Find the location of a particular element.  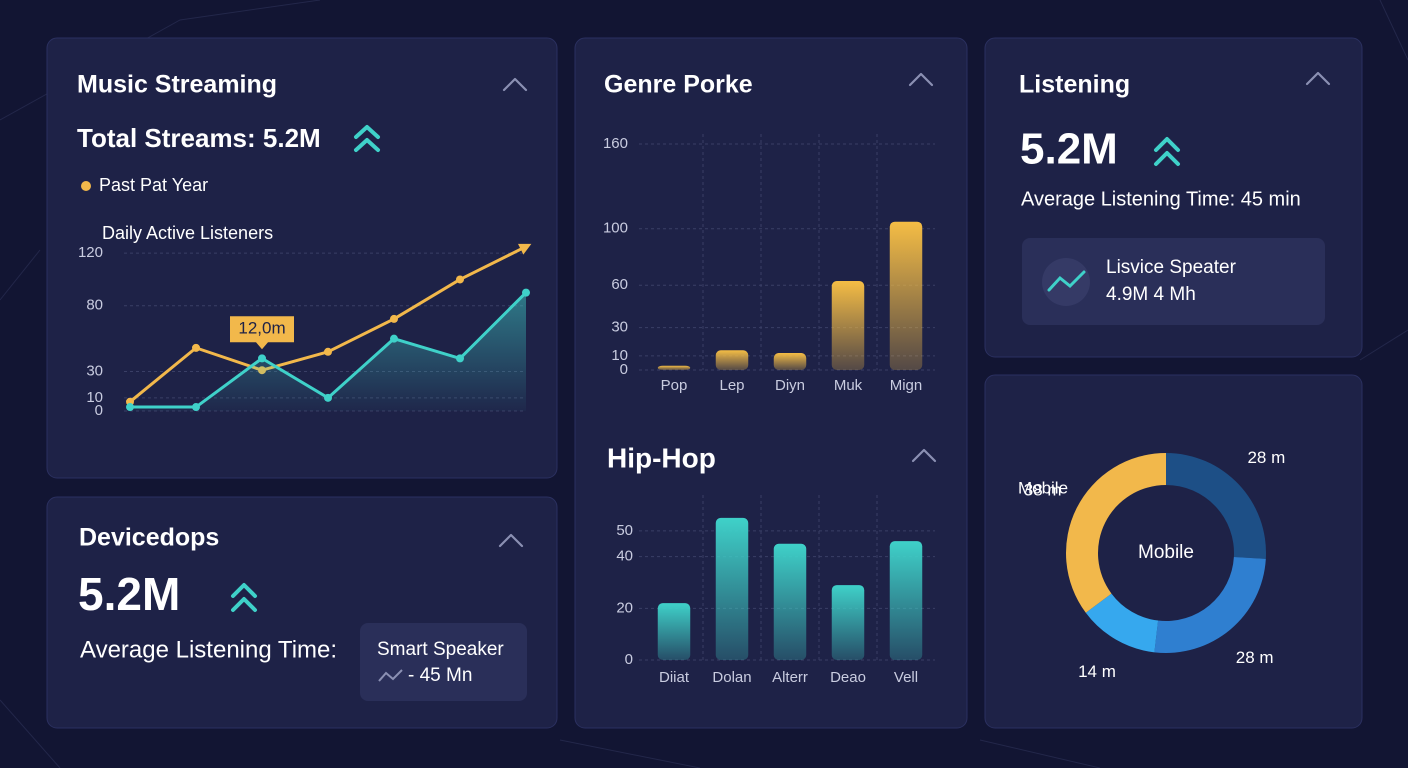

chart-title: Daily Active Listeners is located at coordinates (187, 233).